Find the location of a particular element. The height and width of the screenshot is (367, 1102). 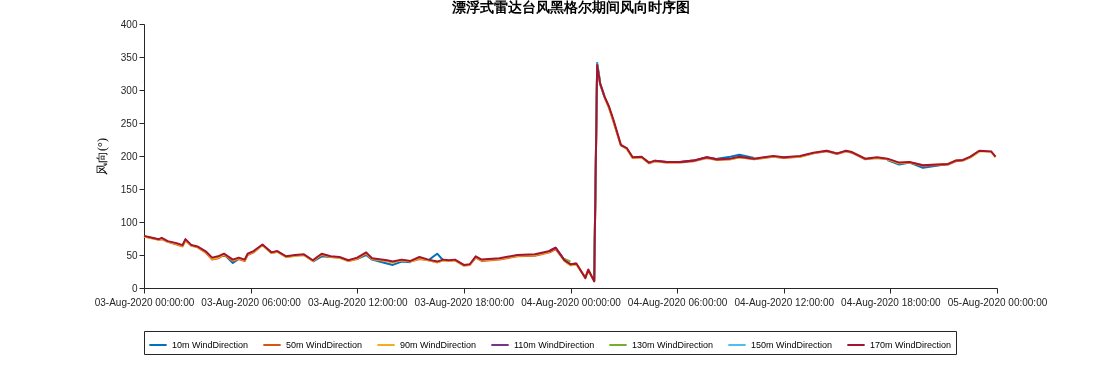

legend-label: 10m WindDirection is located at coordinates (210, 345).